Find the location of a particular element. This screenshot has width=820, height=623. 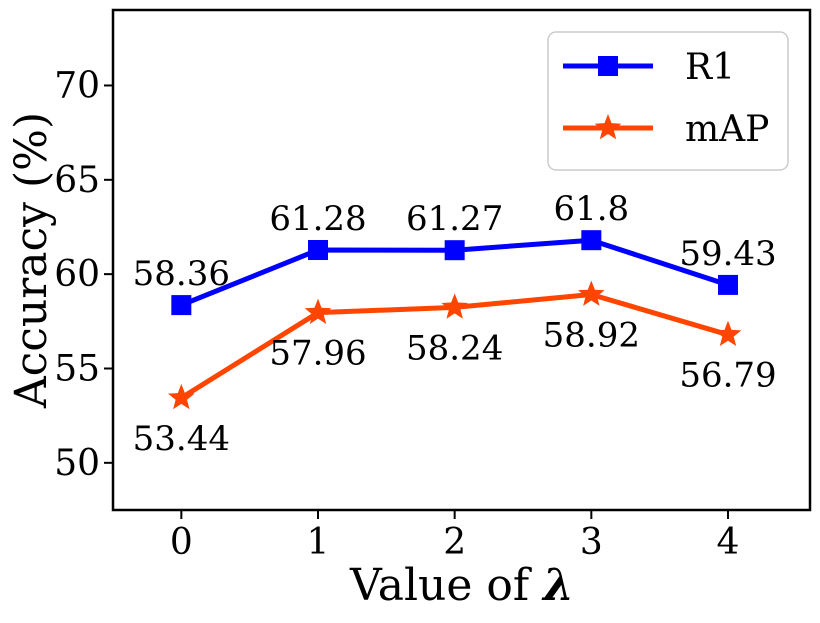

y-tick-label: 65 is located at coordinates (77, 180).